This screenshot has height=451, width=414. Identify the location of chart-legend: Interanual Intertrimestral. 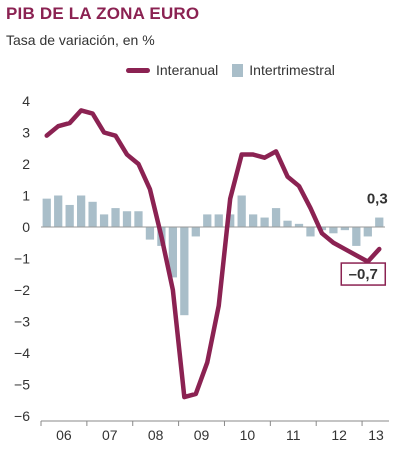
(237, 70).